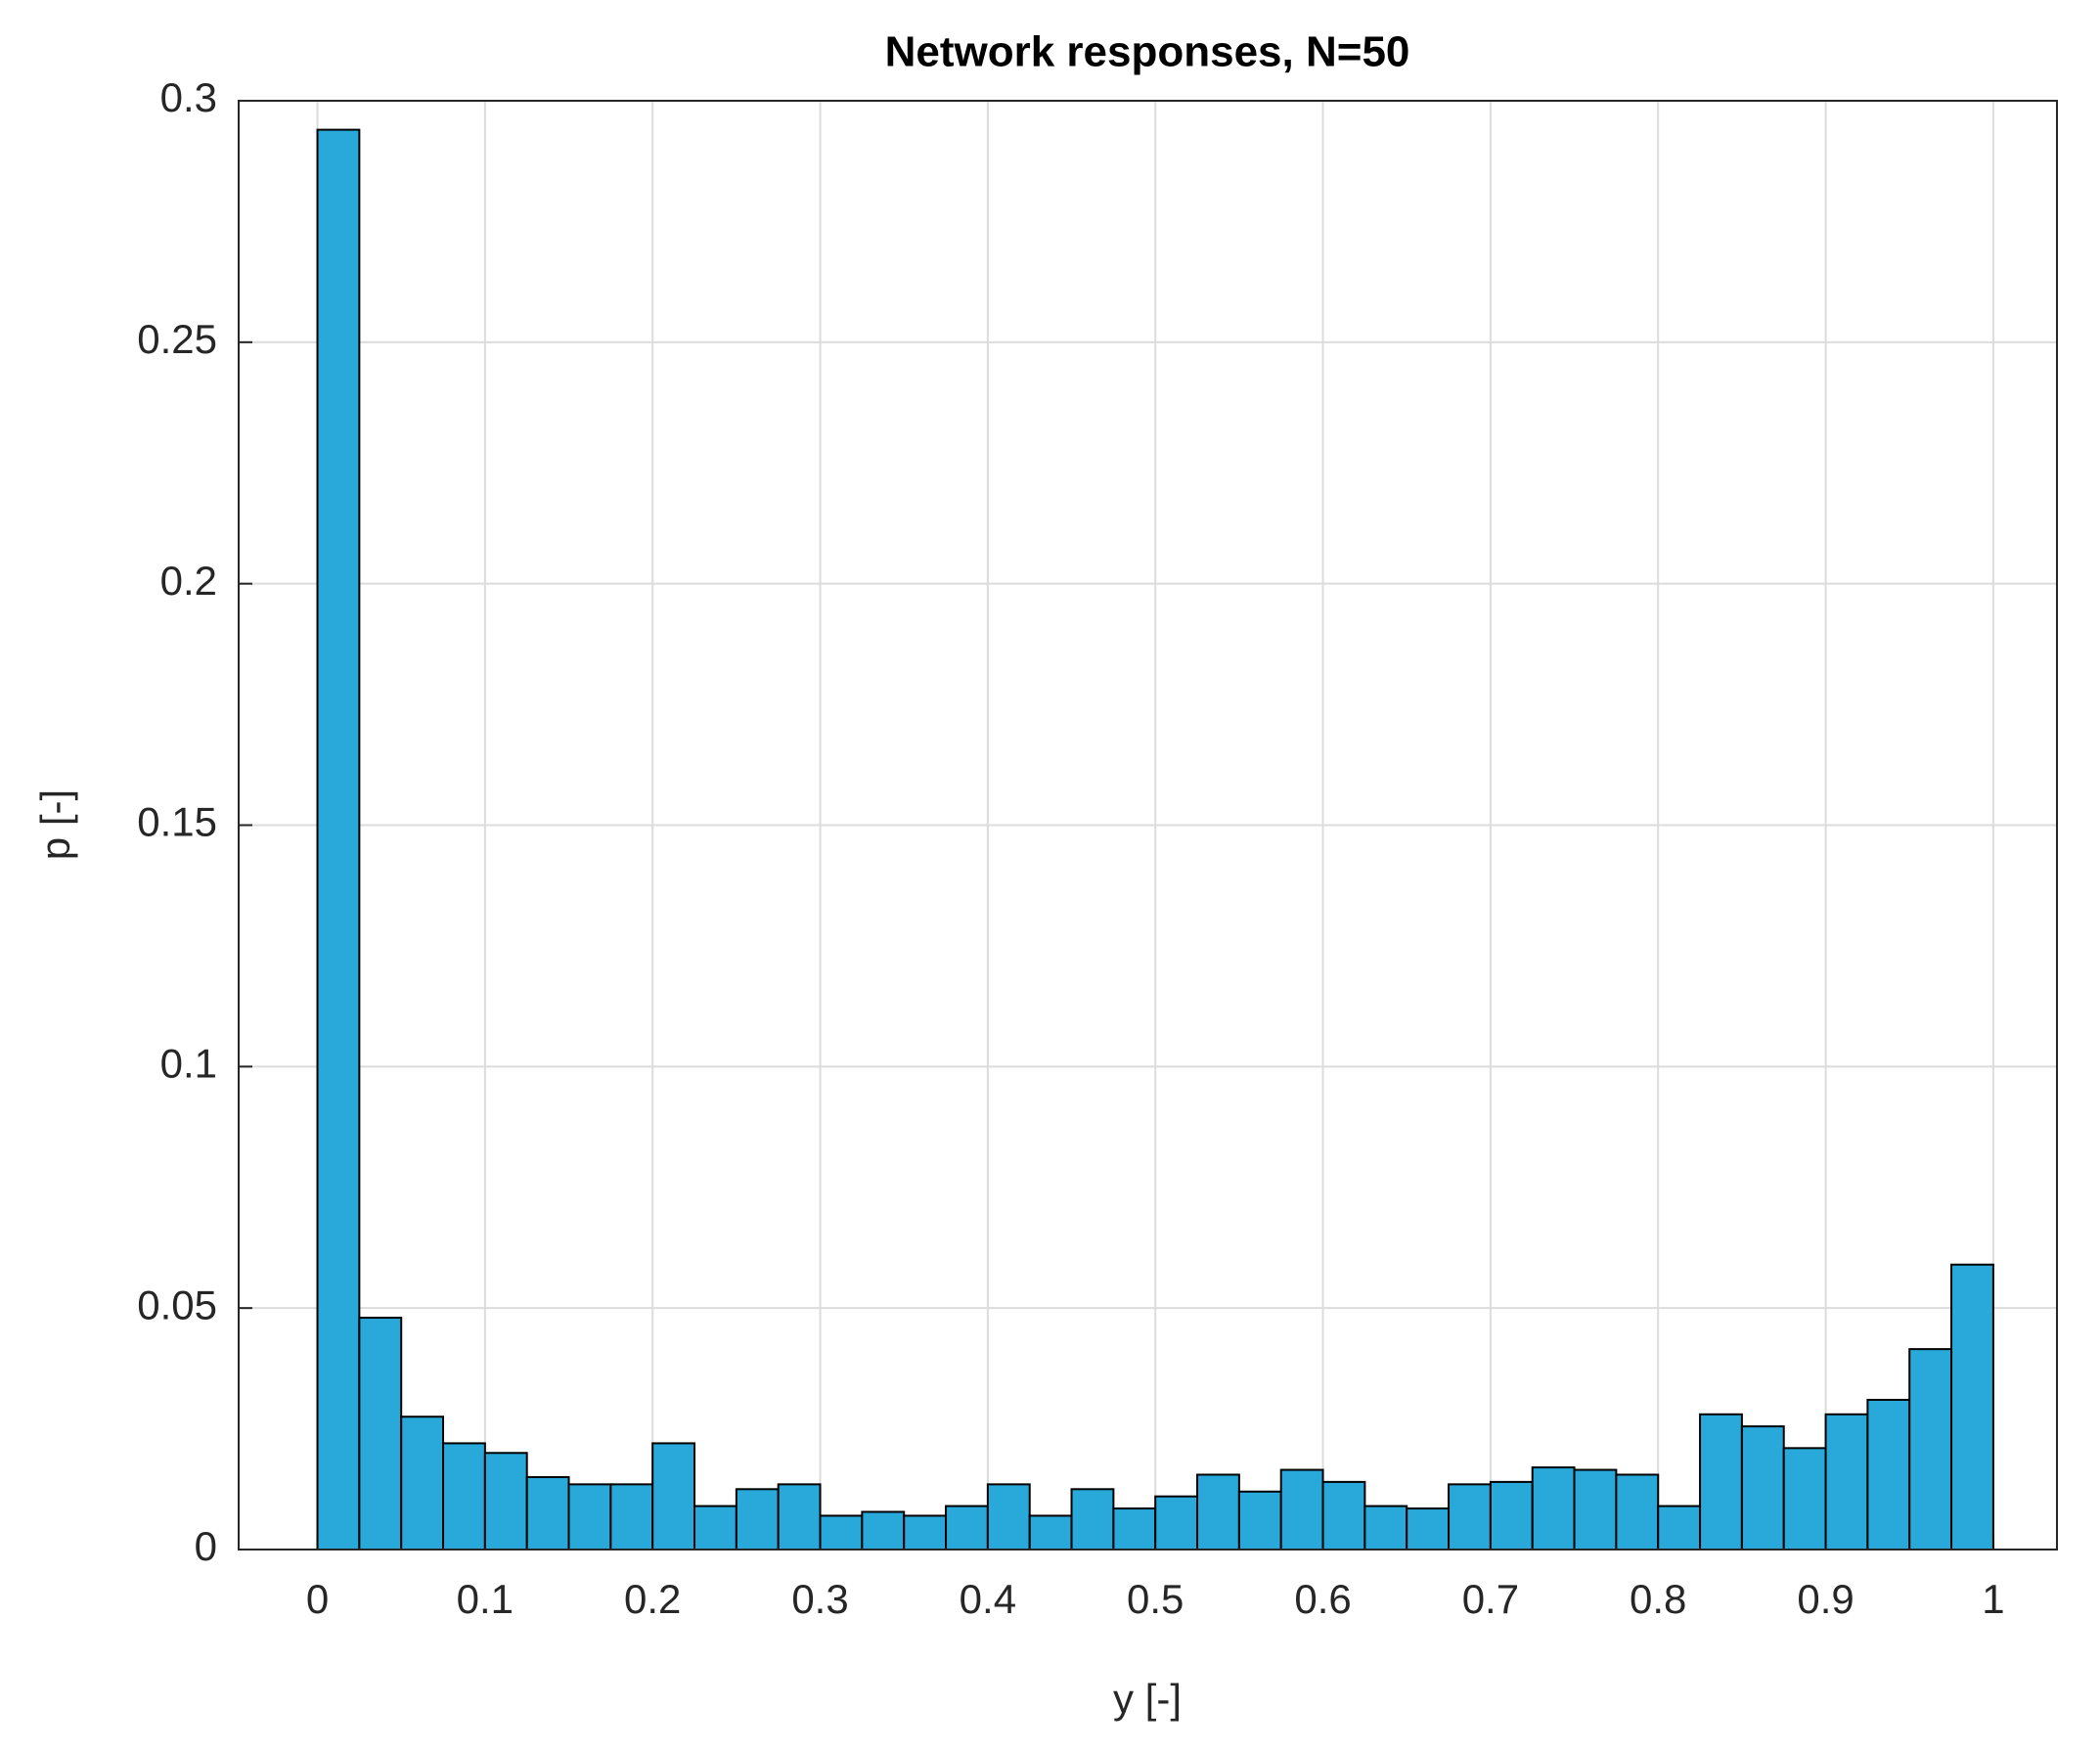 This screenshot has height=1753, width=2100. What do you see at coordinates (317, 1599) in the screenshot?
I see `x-tick-label: 0` at bounding box center [317, 1599].